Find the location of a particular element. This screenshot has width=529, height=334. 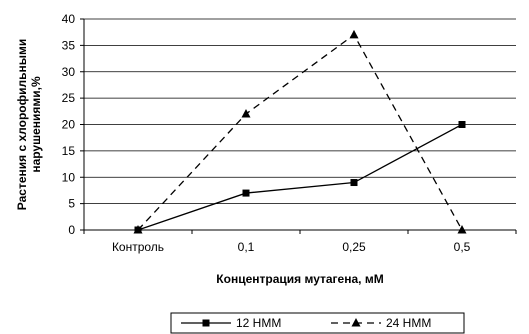

legend-box is located at coordinates (317, 323).